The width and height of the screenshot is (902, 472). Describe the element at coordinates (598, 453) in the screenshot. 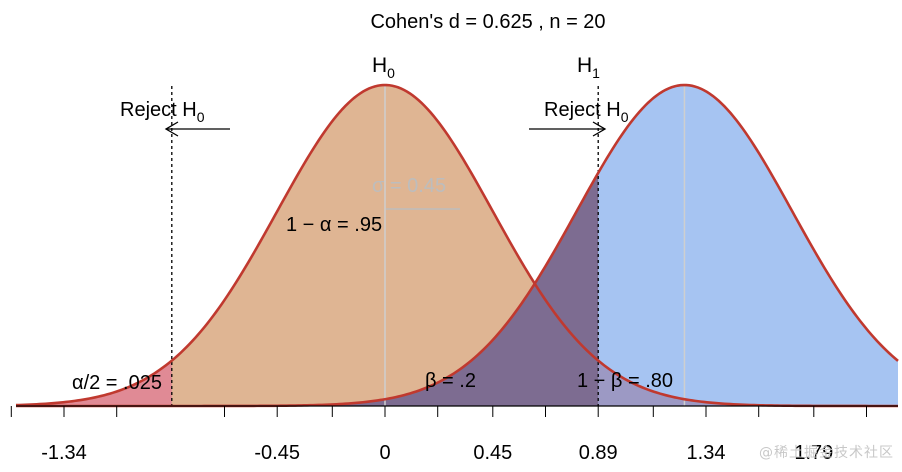

I see `x-tick-label: 0.89` at that location.